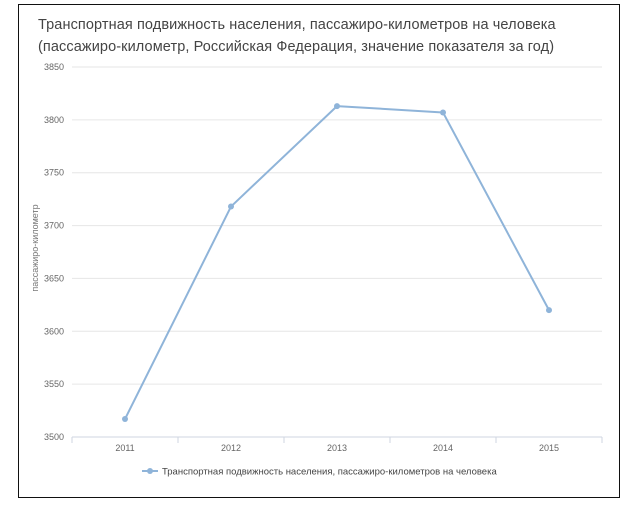 The image size is (640, 507). What do you see at coordinates (54, 278) in the screenshot?
I see `y-tick-label: 3650` at bounding box center [54, 278].